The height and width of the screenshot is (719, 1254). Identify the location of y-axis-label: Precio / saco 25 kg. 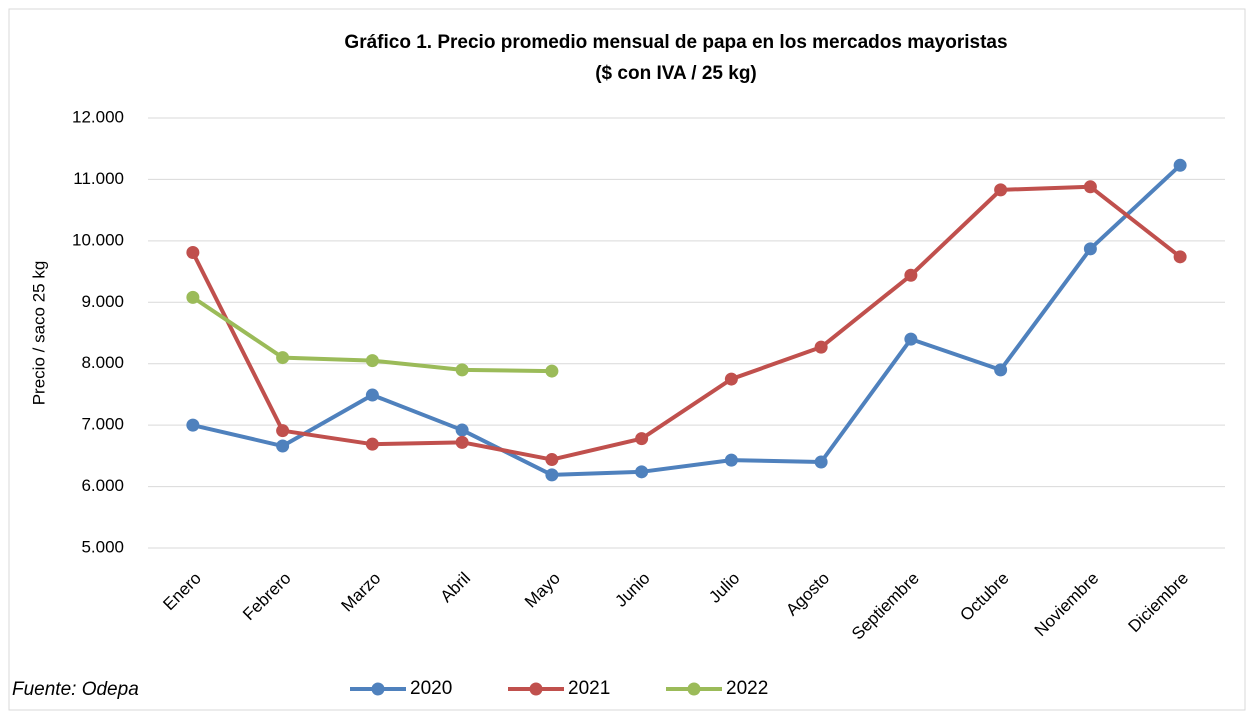
(38, 333).